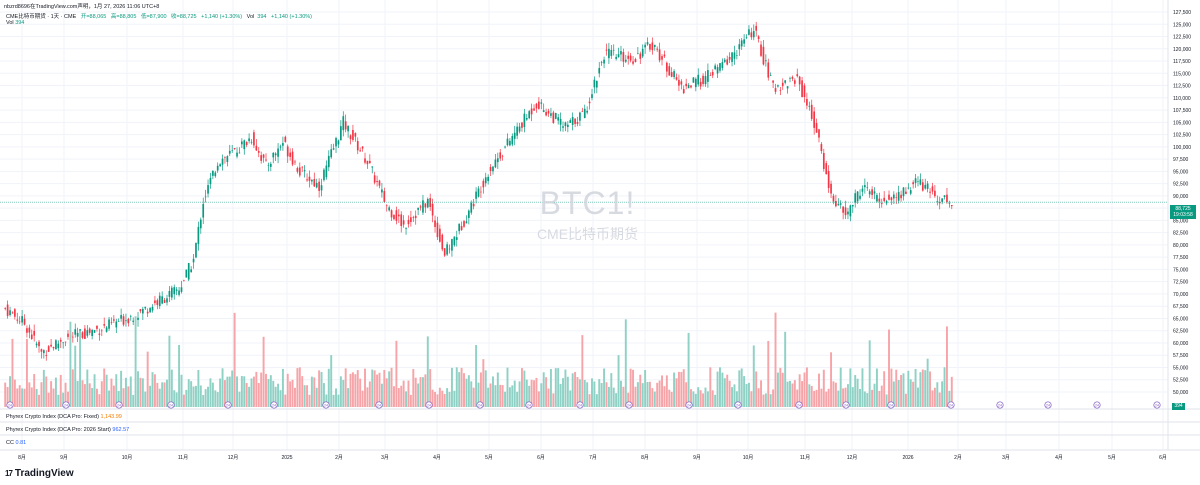 Image resolution: width=1200 pixels, height=485 pixels. I want to click on volume-legend: Vol 394, so click(15, 23).